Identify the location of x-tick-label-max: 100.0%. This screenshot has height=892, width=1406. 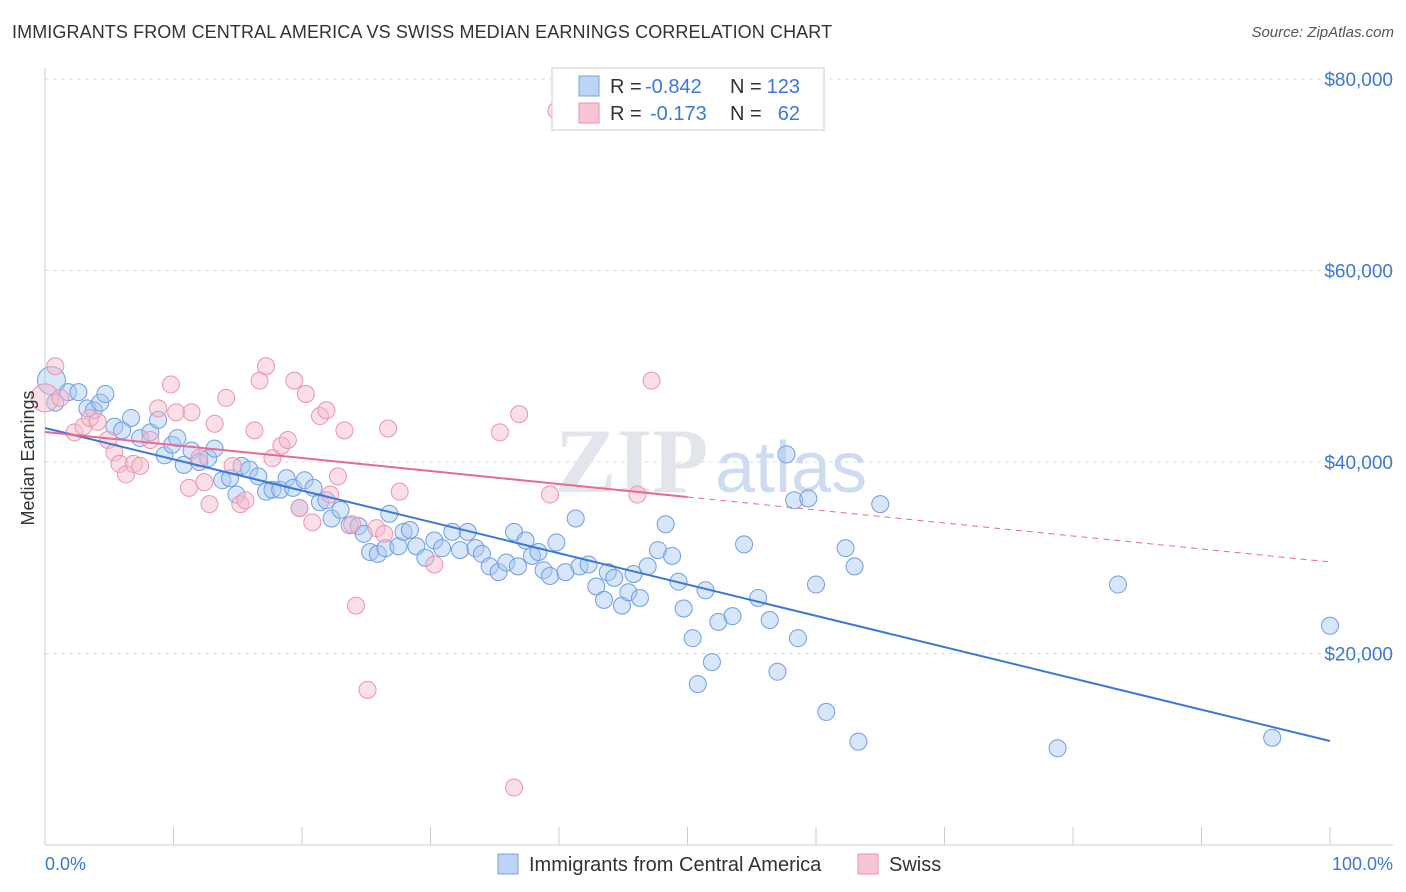
(1362, 864).